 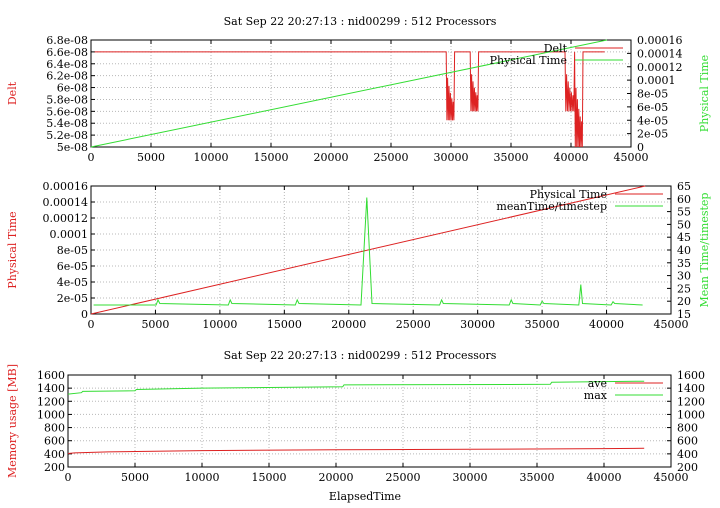 I want to click on chart1-ytick-label: 5.2e-08, so click(x=67, y=135).